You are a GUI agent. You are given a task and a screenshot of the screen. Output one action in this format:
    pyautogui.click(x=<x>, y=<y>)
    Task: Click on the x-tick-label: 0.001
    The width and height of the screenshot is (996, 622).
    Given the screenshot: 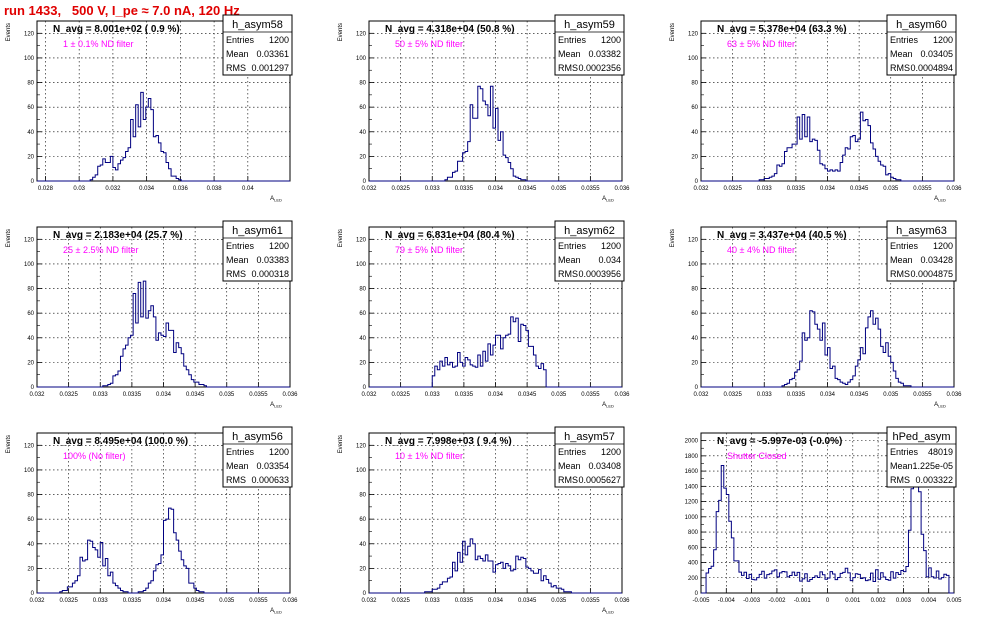 What is the action you would take?
    pyautogui.click(x=853, y=601)
    